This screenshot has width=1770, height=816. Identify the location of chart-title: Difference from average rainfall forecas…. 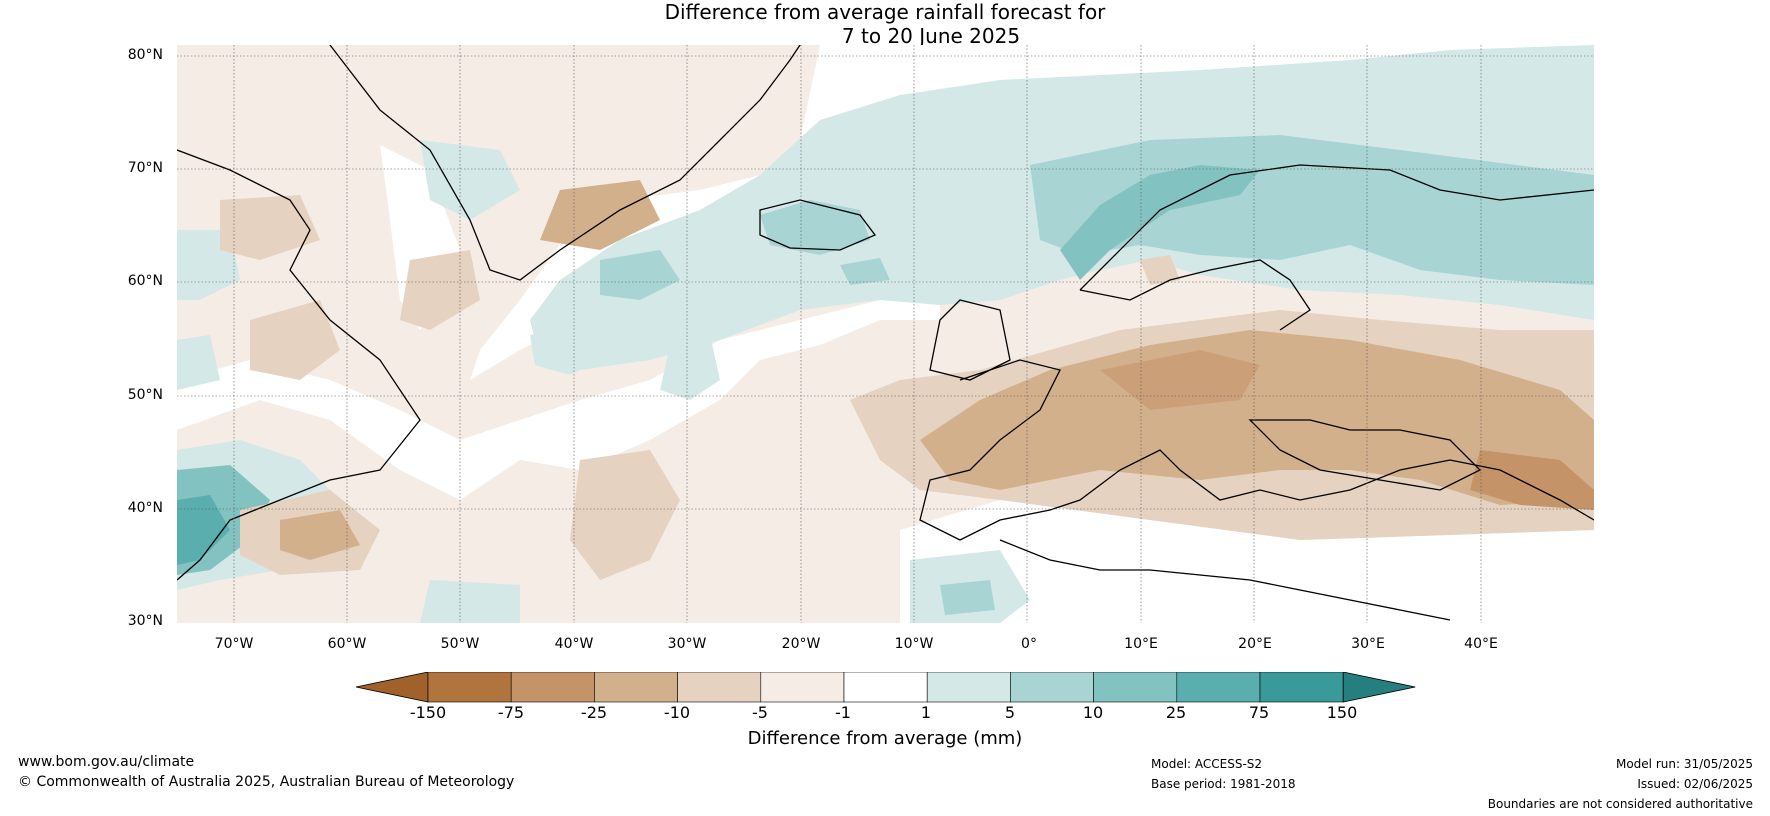
(885, 24).